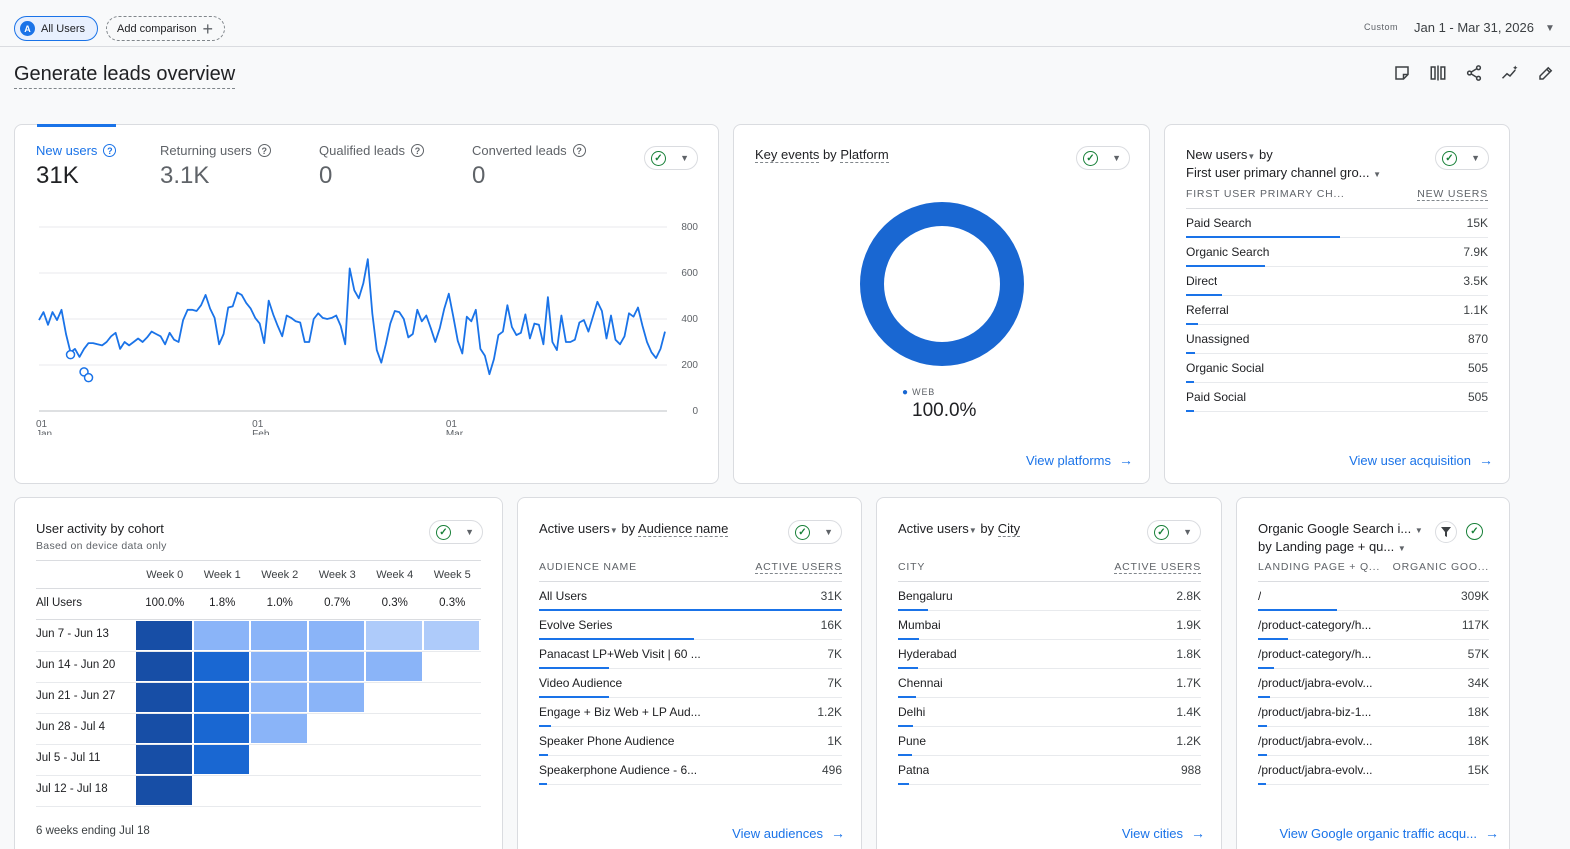 The width and height of the screenshot is (1570, 849). I want to click on table-row: Speakerphone Audience - 6... 496, so click(690, 770).